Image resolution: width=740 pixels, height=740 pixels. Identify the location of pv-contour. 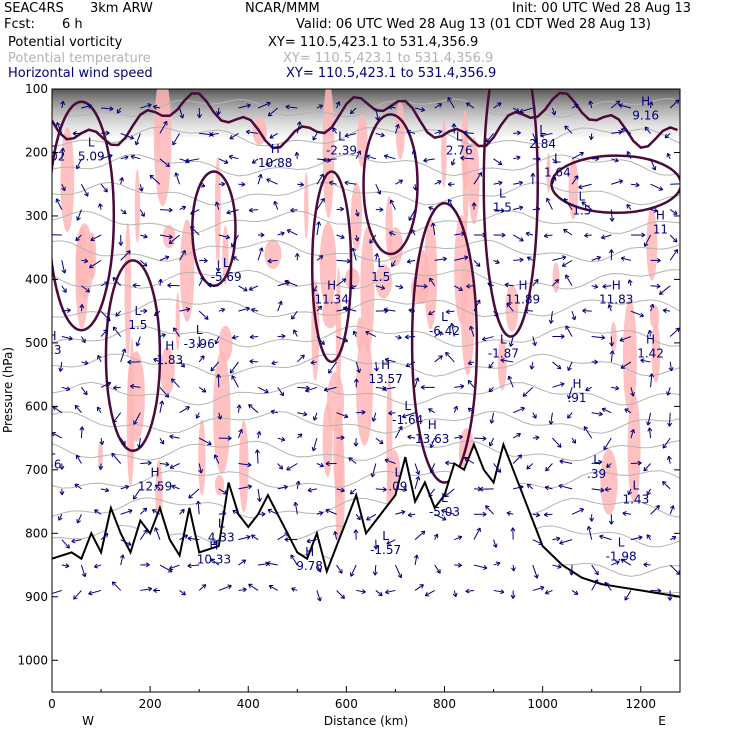
(390, 184).